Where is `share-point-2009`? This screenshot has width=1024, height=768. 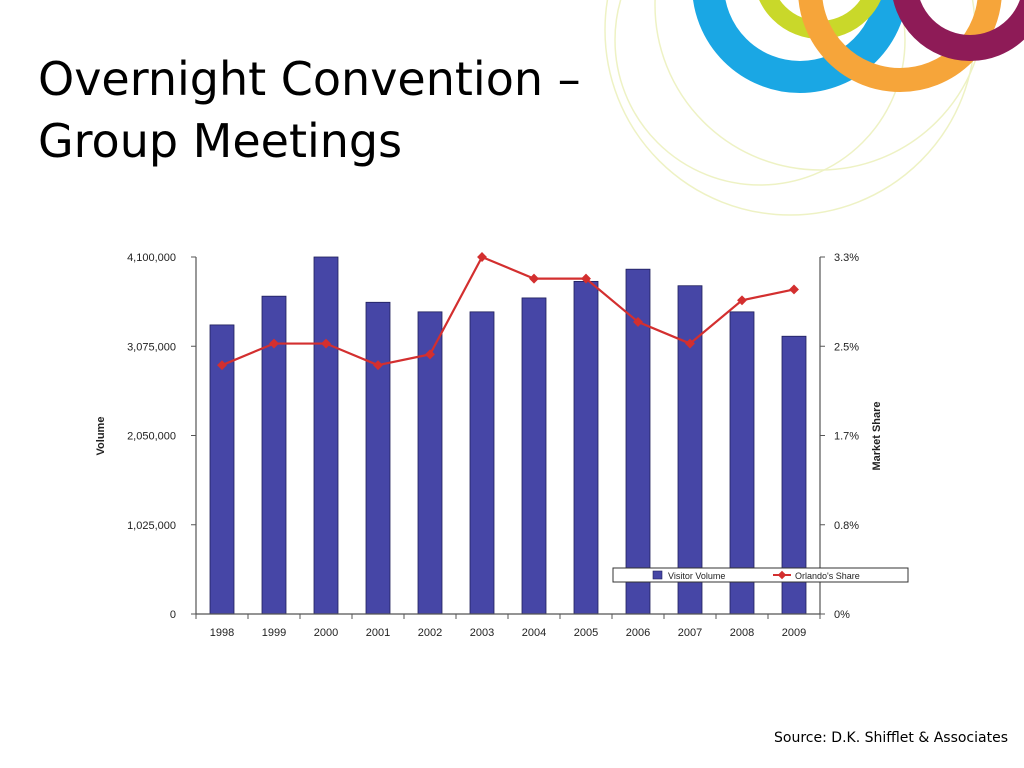
share-point-2009 is located at coordinates (794, 289).